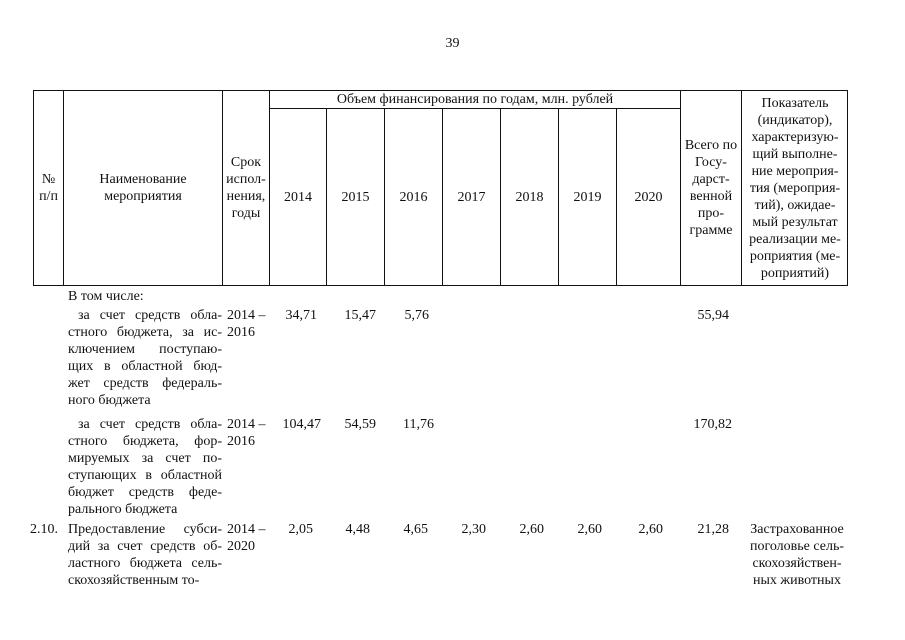 Image resolution: width=905 pixels, height=640 pixels. What do you see at coordinates (529, 197) in the screenshot?
I see `header-year-2018: 2018` at bounding box center [529, 197].